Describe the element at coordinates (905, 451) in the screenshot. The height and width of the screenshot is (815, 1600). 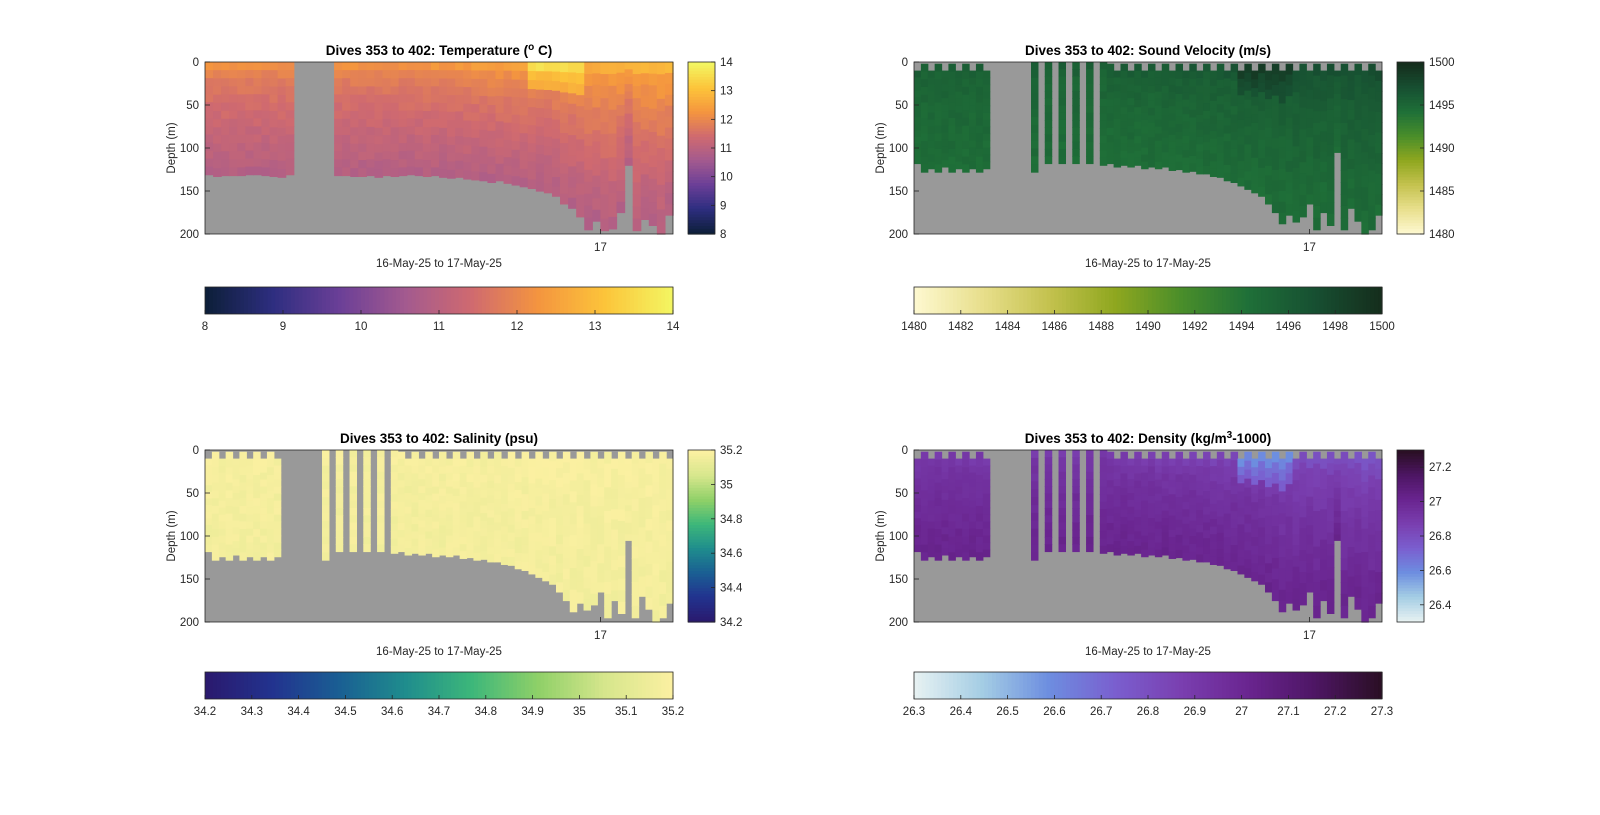
I see `y-tick-label: 0` at that location.